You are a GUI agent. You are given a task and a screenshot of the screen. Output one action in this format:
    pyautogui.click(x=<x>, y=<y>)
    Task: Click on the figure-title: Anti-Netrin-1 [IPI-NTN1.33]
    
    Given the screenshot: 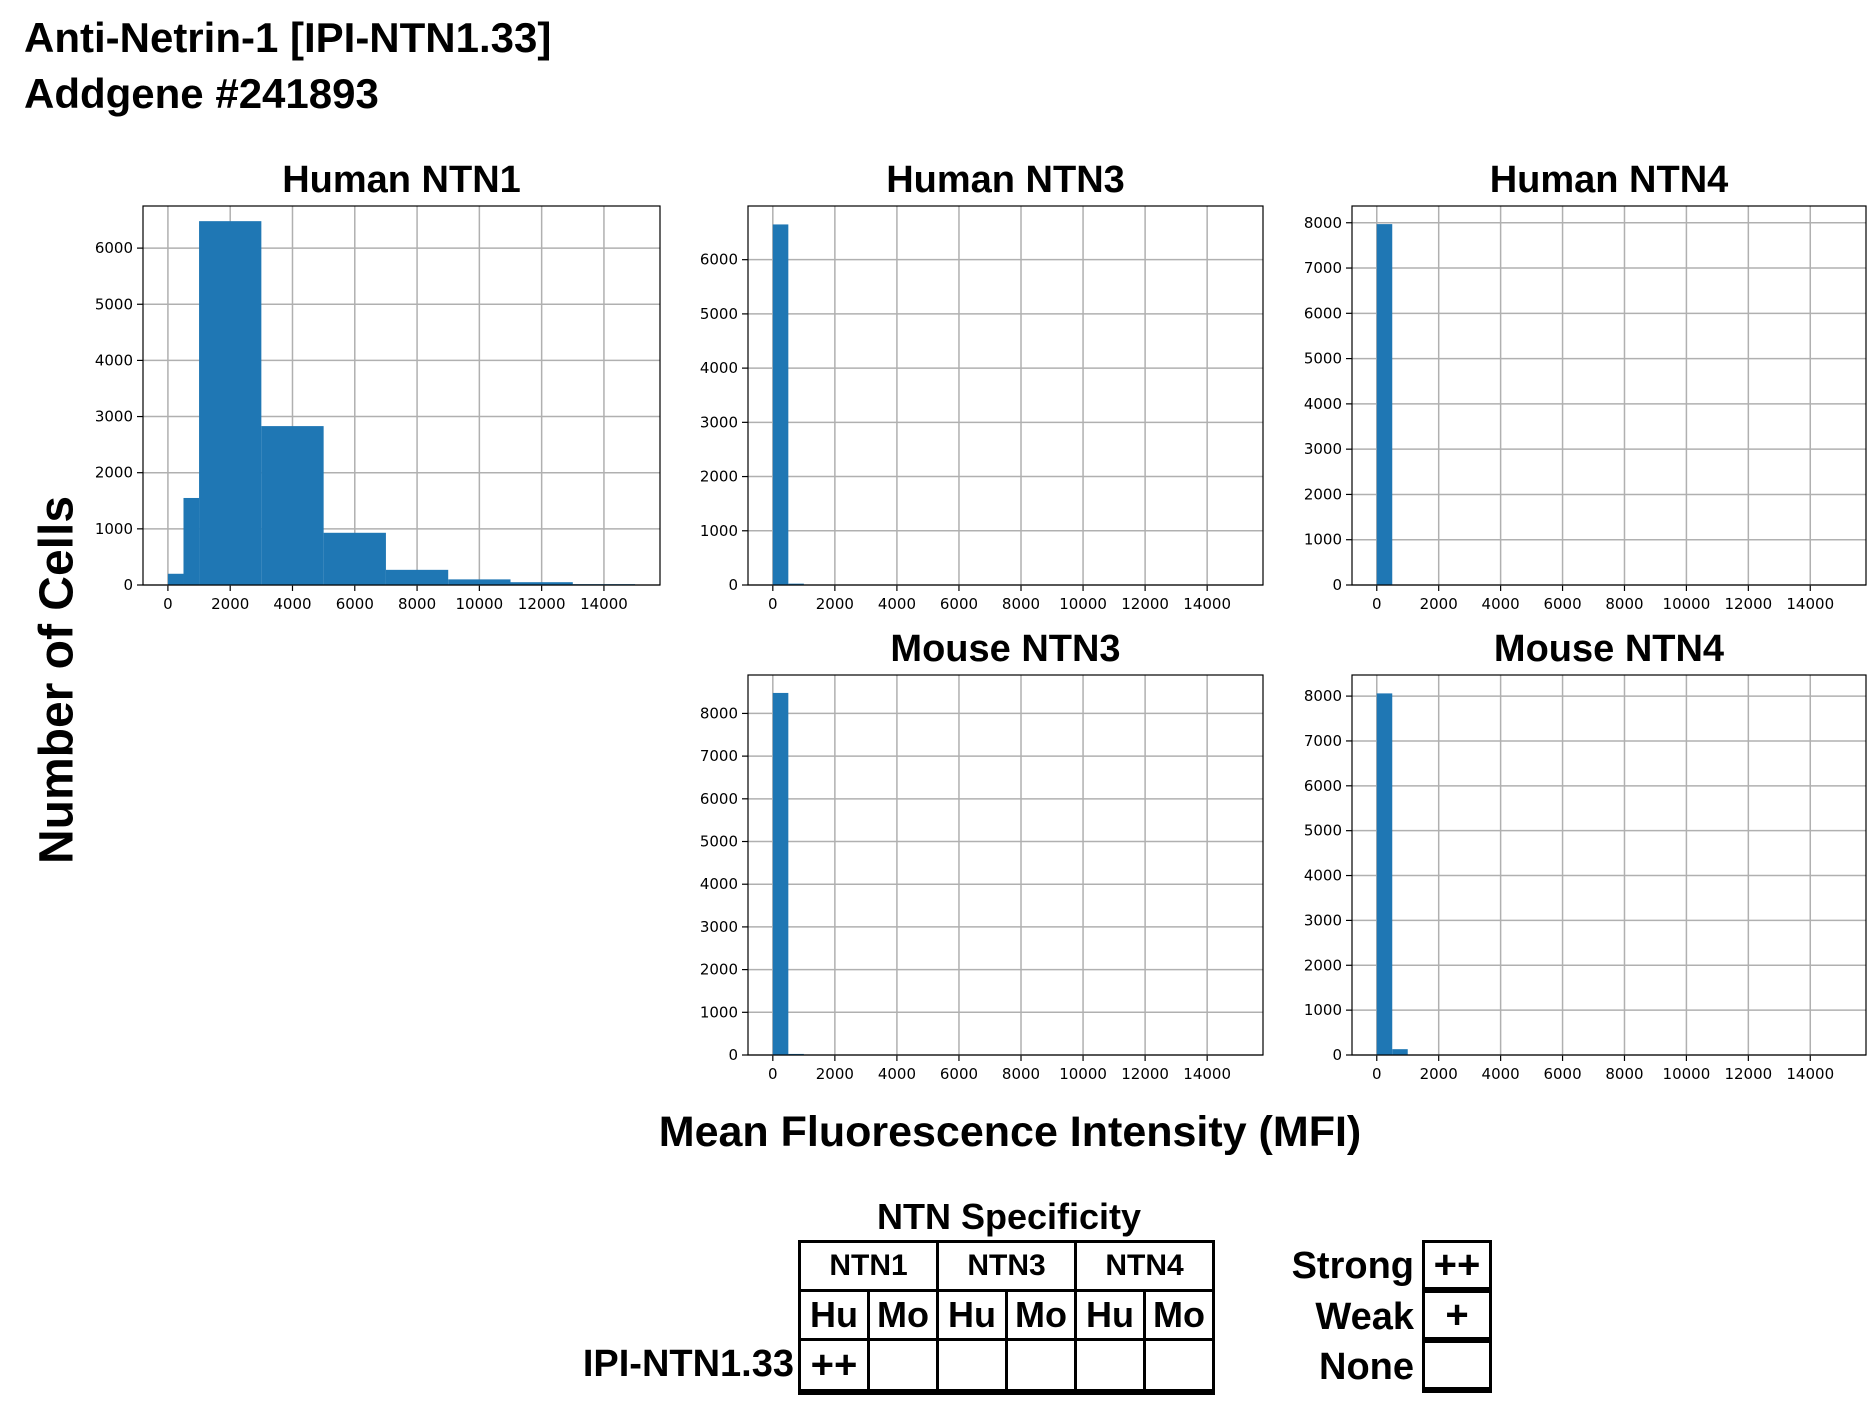 What is the action you would take?
    pyautogui.click(x=288, y=37)
    